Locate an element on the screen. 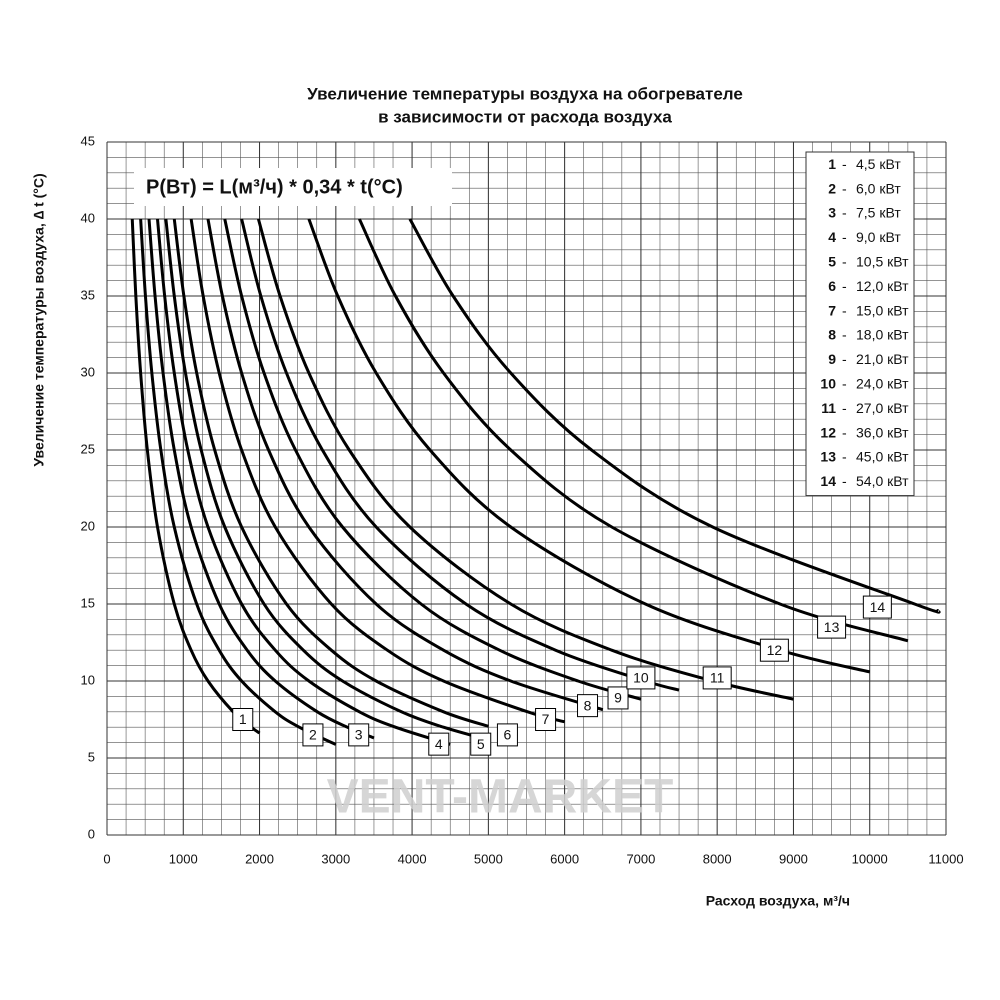 This screenshot has width=1000, height=1000. legend-number: 14 is located at coordinates (828, 481).